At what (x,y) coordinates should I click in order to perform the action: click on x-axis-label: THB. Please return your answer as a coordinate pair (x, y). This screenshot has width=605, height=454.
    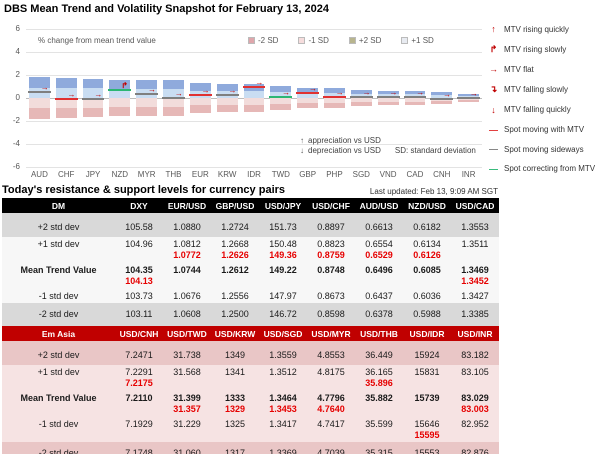
    Looking at the image, I should click on (173, 174).